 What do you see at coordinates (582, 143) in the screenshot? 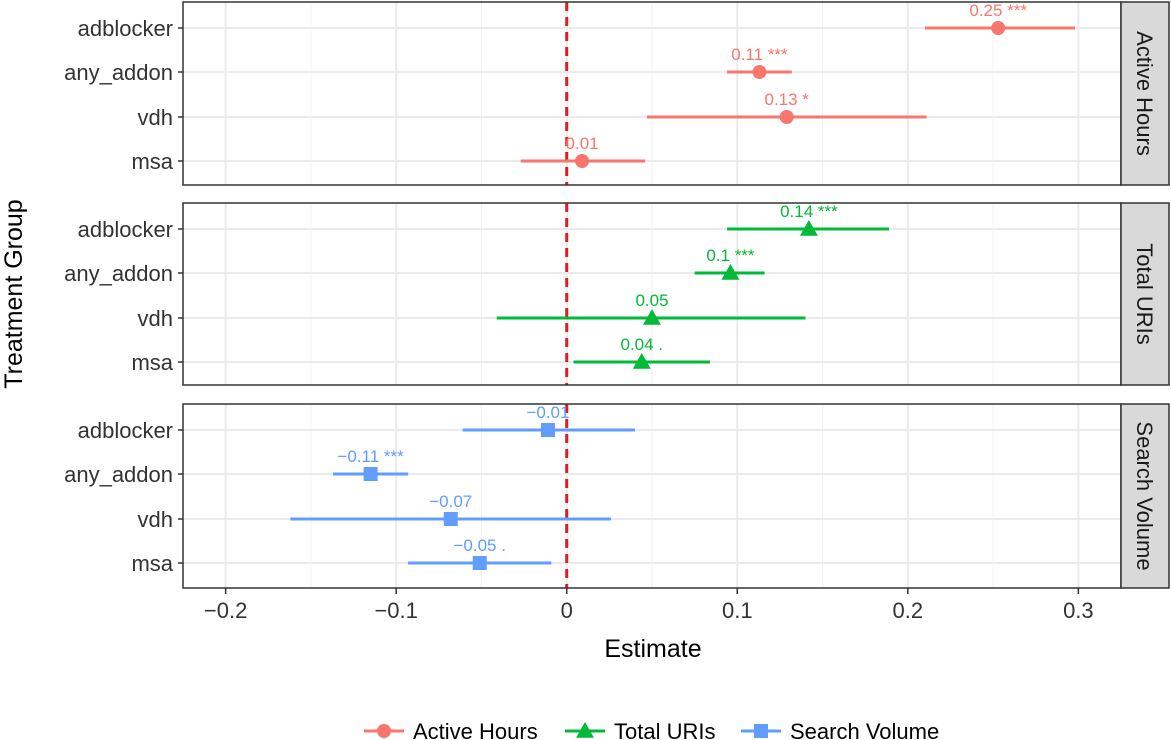
I see `estimate-label: 0.01` at bounding box center [582, 143].